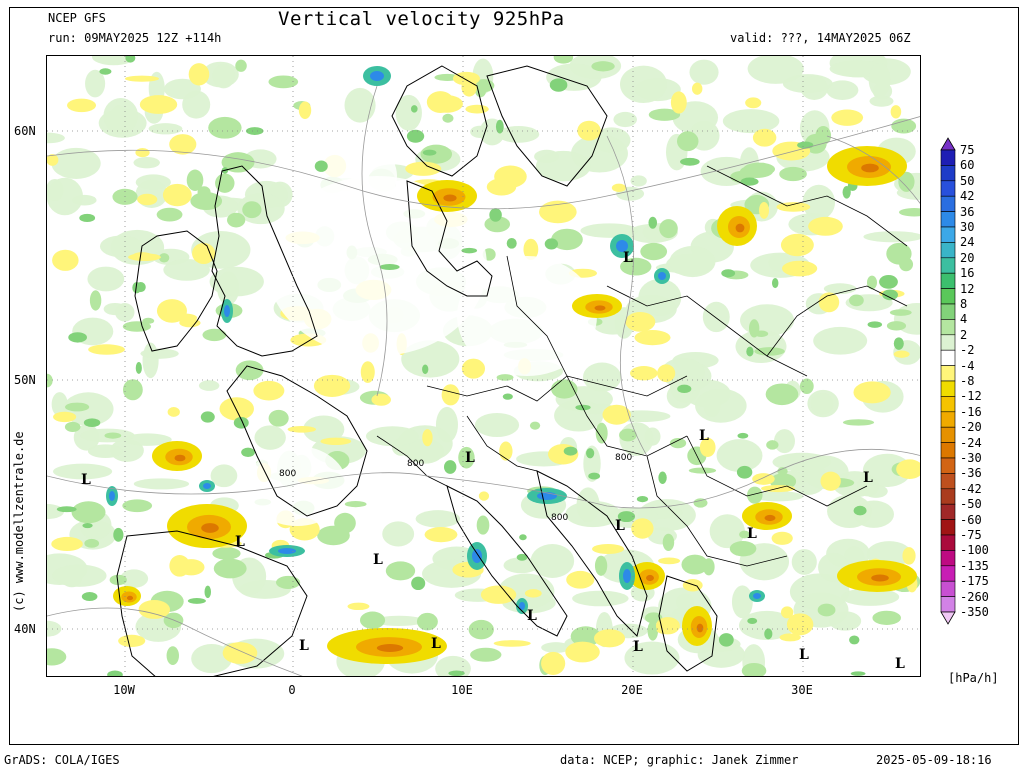 The width and height of the screenshot is (1024, 768). What do you see at coordinates (297, 486) in the screenshot?
I see `calm-area` at bounding box center [297, 486].